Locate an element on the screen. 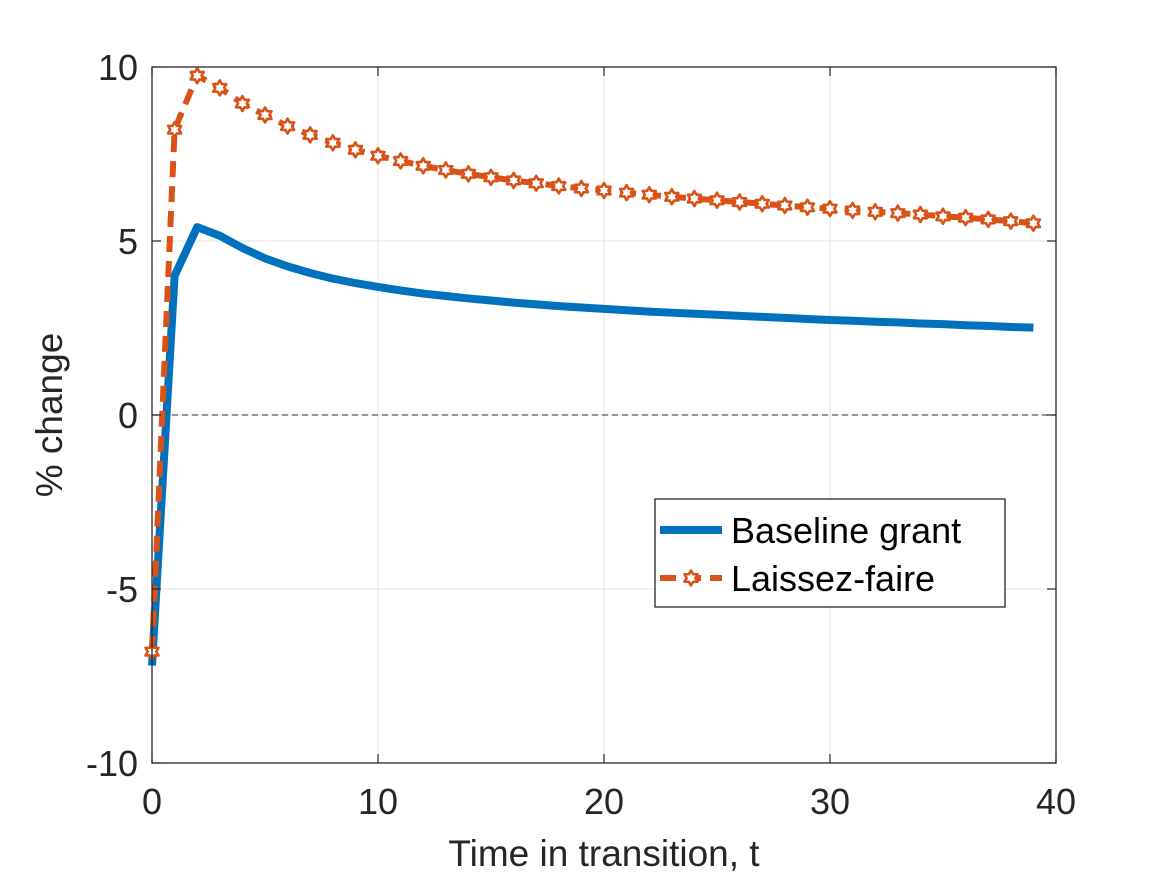  y-axis-label: % change is located at coordinates (49, 415).